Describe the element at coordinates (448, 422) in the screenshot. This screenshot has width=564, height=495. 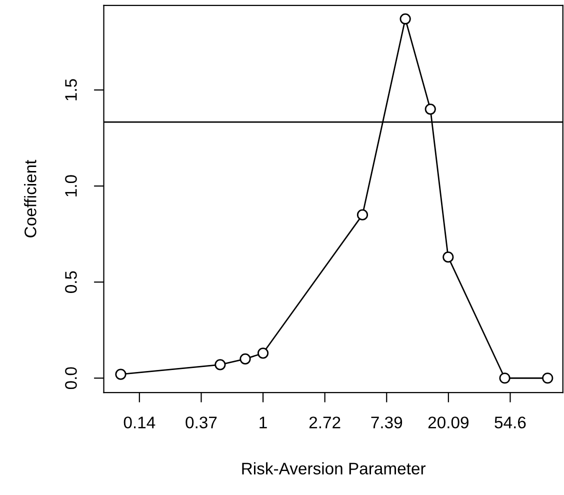
I see `x-tick-label: 20.09` at that location.